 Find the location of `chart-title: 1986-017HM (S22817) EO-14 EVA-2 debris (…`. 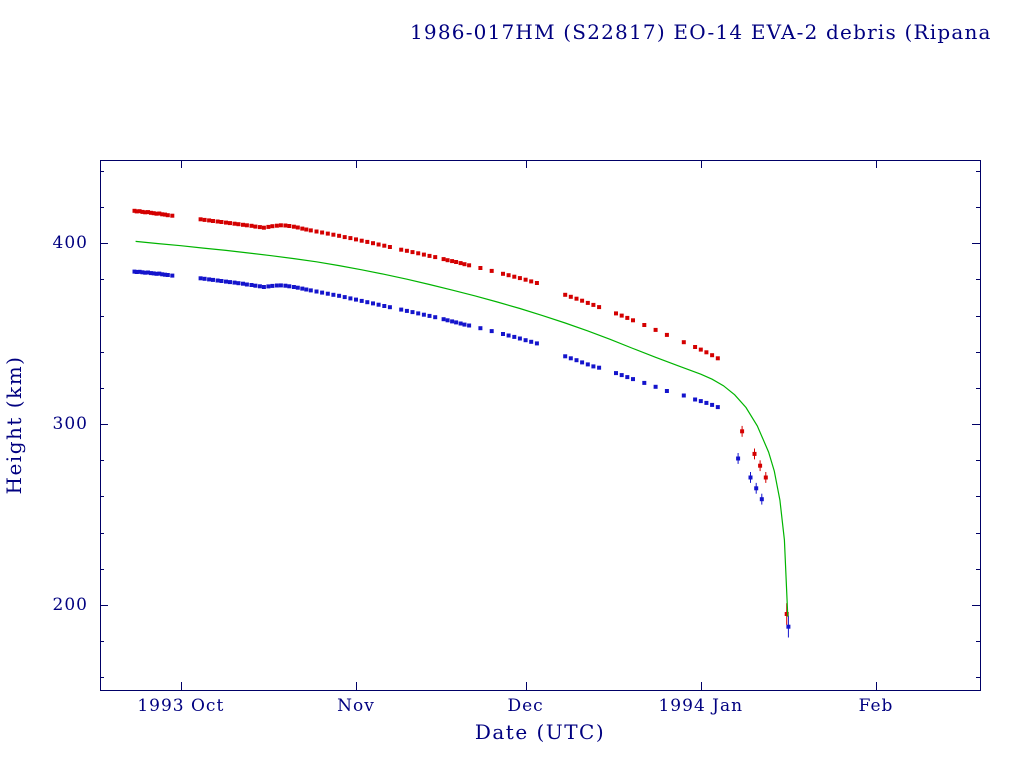

chart-title: 1986-017HM (S22817) EO-14 EVA-2 debris (… is located at coordinates (701, 32).